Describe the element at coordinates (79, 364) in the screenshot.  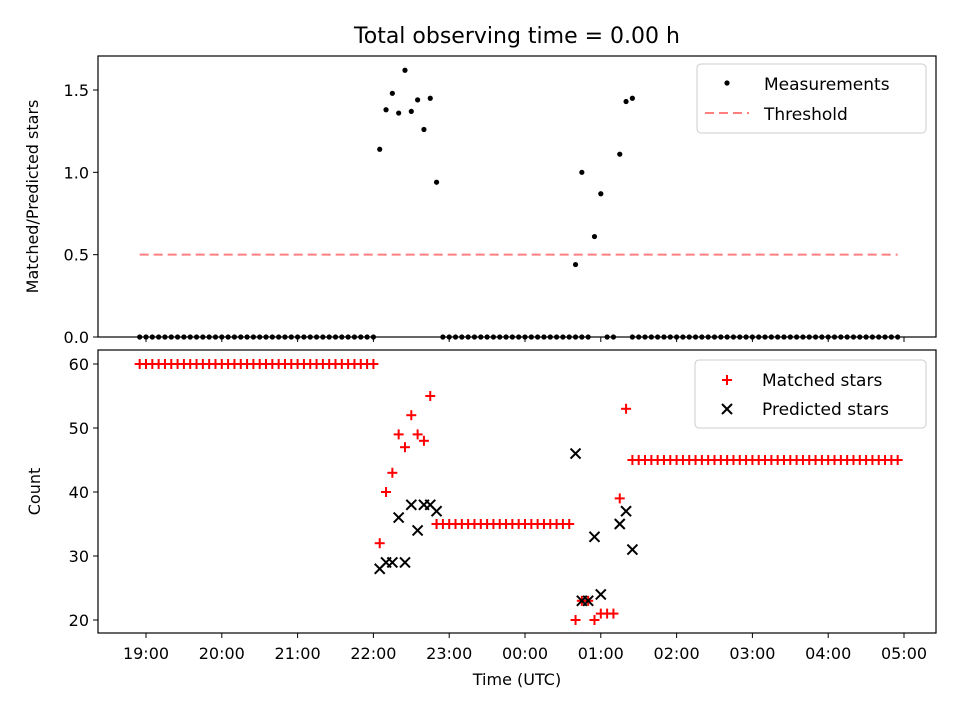
I see `y-tick-label: 60` at that location.